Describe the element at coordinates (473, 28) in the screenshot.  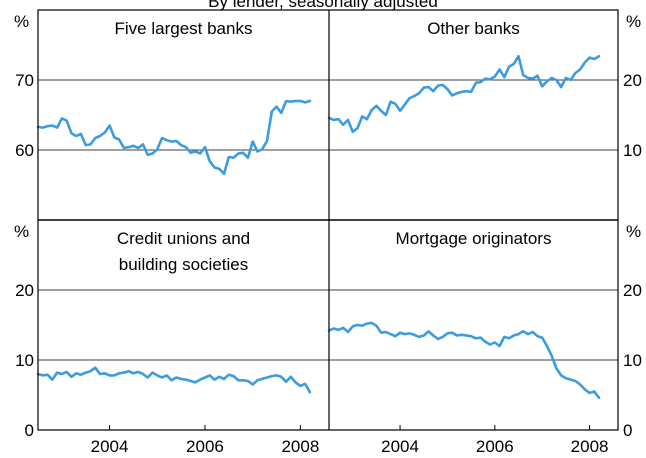
I see `panel-title: Other banks` at that location.